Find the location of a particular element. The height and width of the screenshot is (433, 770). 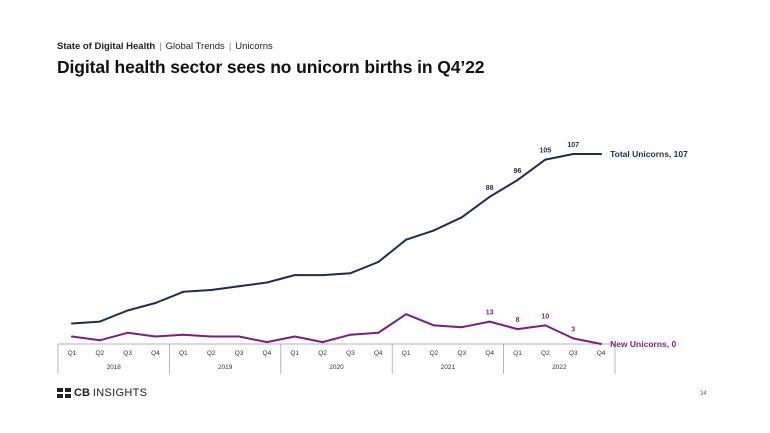

breadcrumb-section: State of Digital Health is located at coordinates (106, 46).